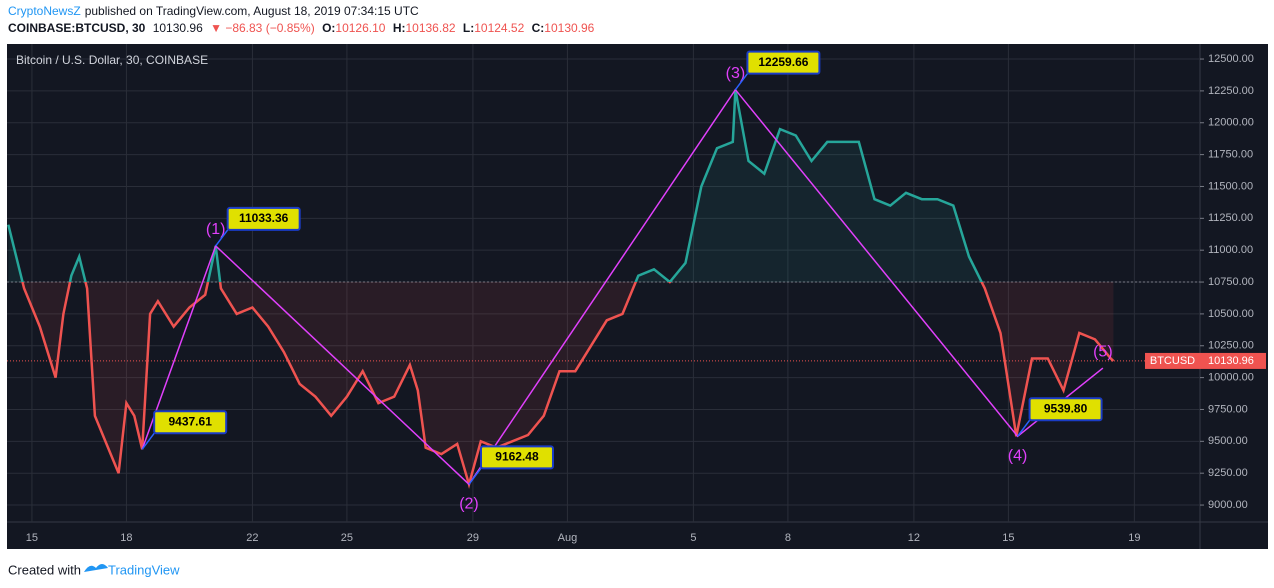  I want to click on price-tag-name-bg, so click(1172, 360).